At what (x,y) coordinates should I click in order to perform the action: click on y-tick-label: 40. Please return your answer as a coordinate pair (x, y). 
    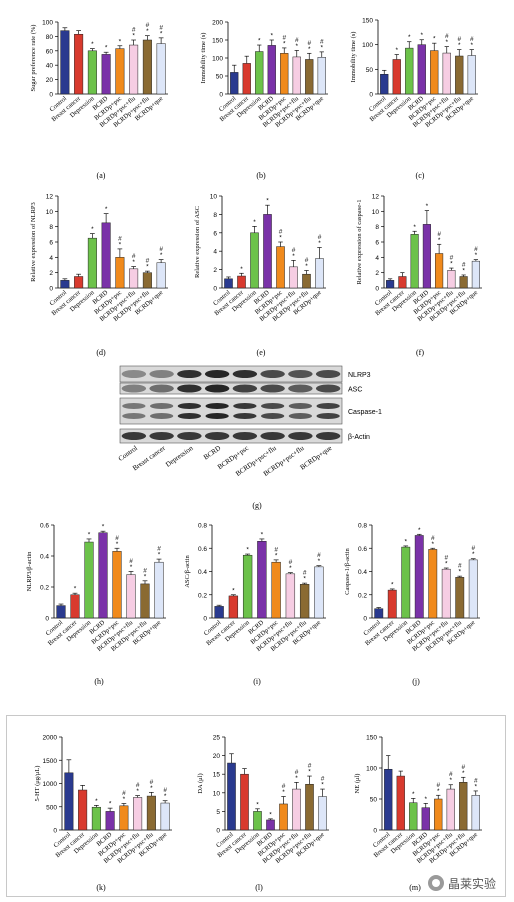
    Looking at the image, I should click on (50, 66).